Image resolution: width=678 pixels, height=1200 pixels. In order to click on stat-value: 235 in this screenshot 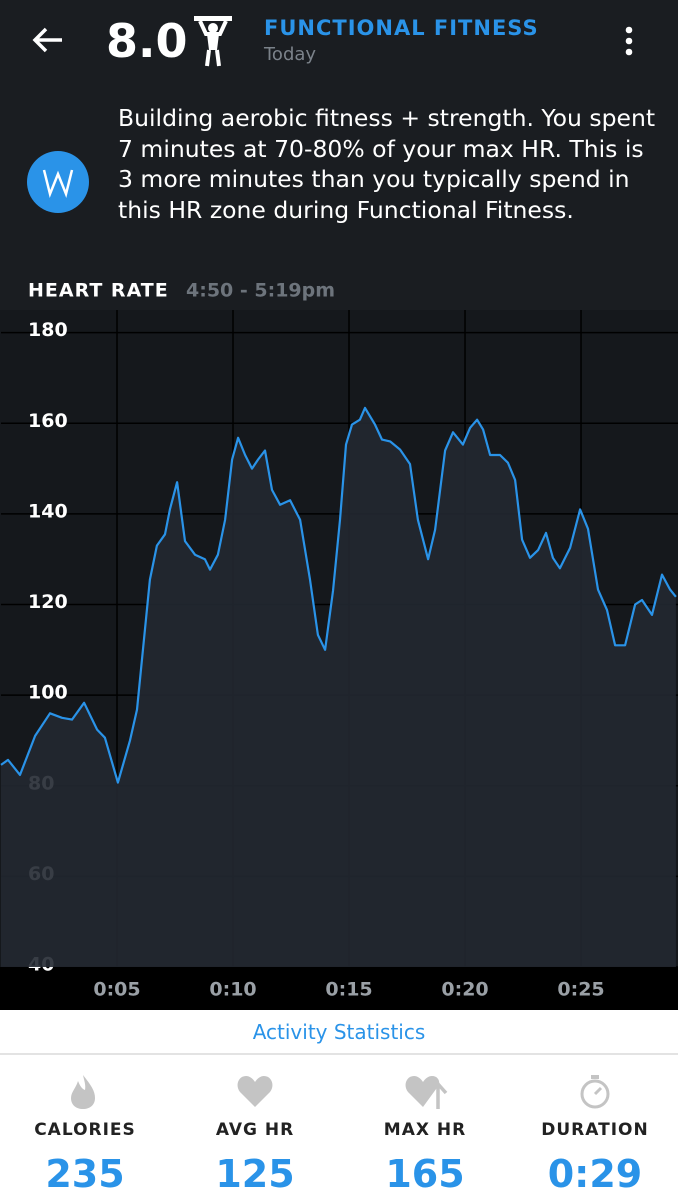, I will do `click(85, 1174)`.